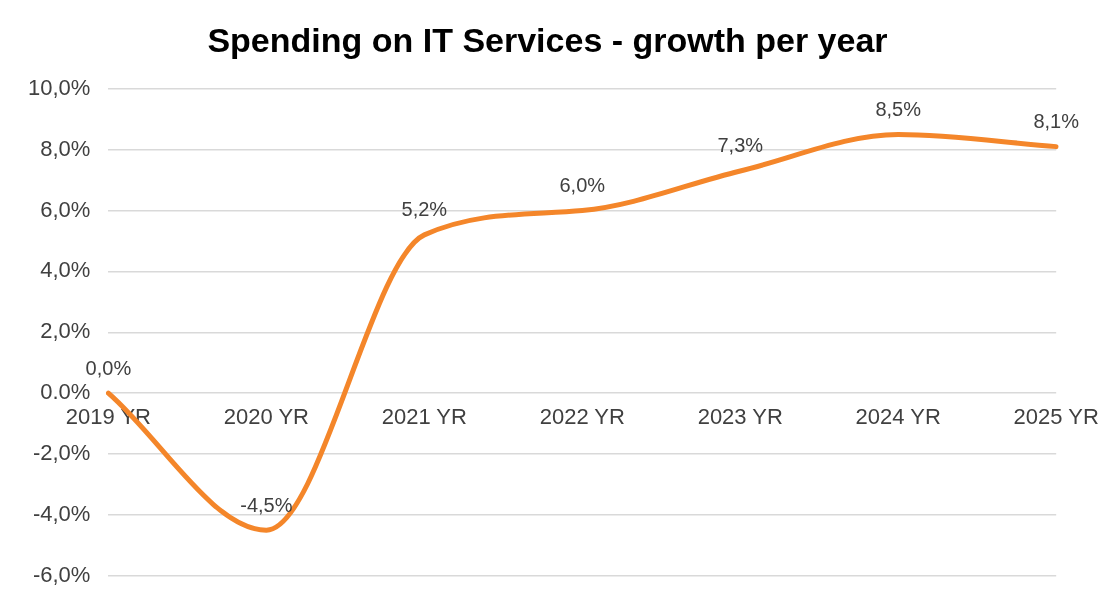 The image size is (1111, 607). I want to click on data-label: 6,0%, so click(582, 185).